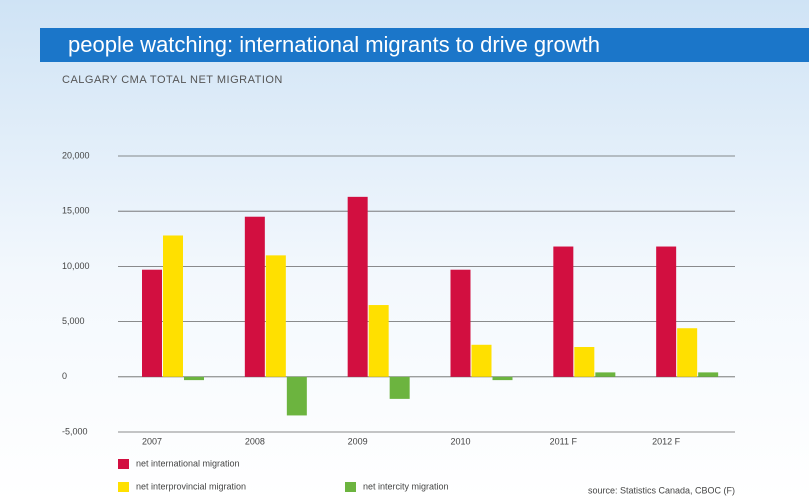 The width and height of the screenshot is (809, 500). I want to click on y-tick-label: 0, so click(64, 376).